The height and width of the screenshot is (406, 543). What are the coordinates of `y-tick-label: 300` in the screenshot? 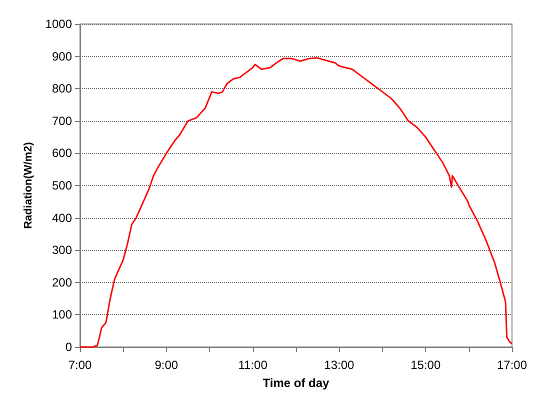 It's located at (62, 250).